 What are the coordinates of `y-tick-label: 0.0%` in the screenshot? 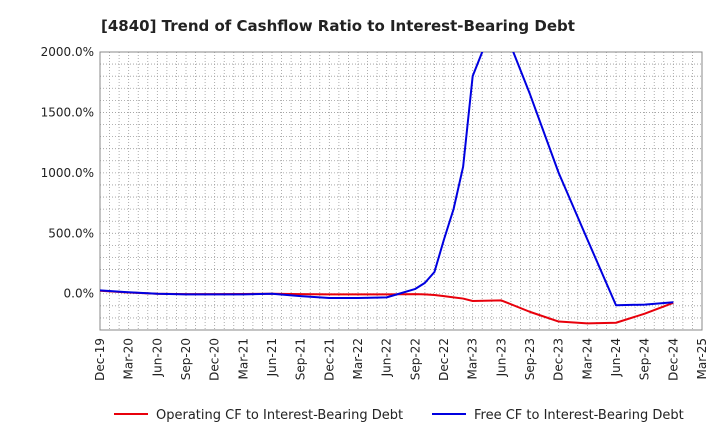 It's located at (79, 294).